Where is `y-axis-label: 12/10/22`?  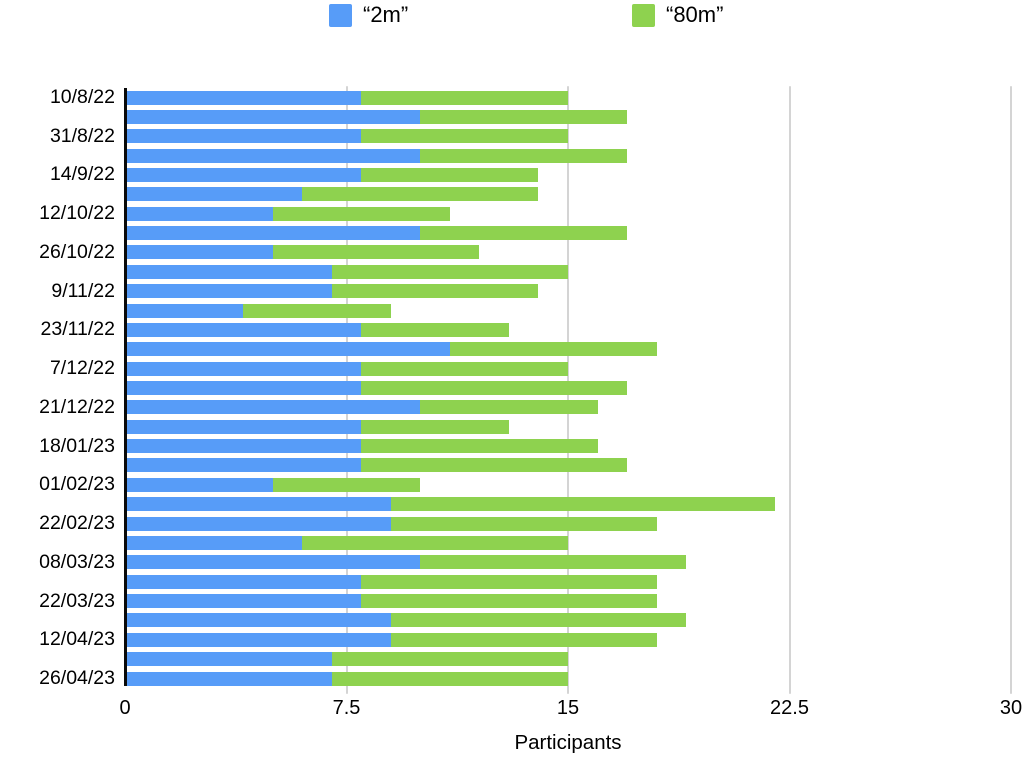
y-axis-label: 12/10/22 is located at coordinates (77, 213).